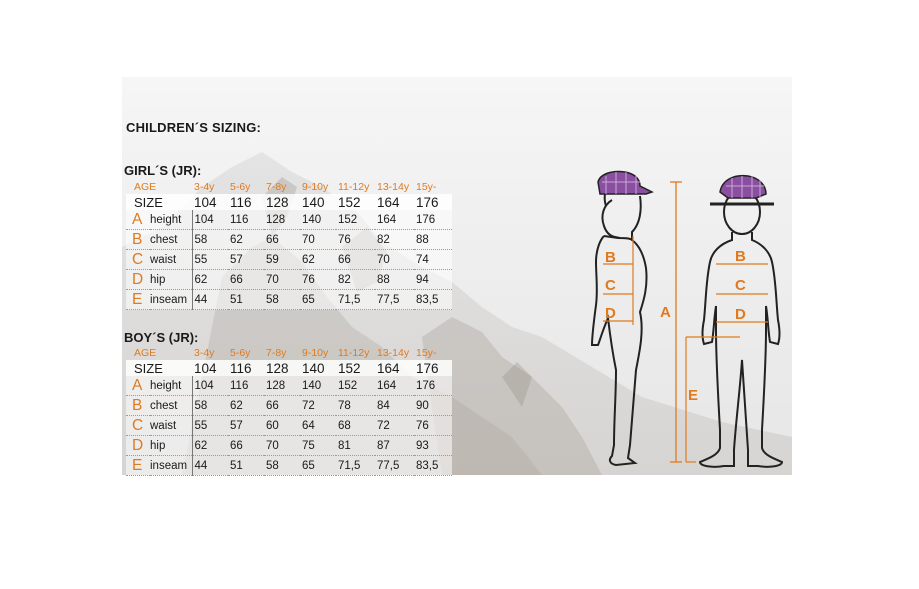  What do you see at coordinates (240, 353) in the screenshot?
I see `age-cell: 5-6y` at bounding box center [240, 353].